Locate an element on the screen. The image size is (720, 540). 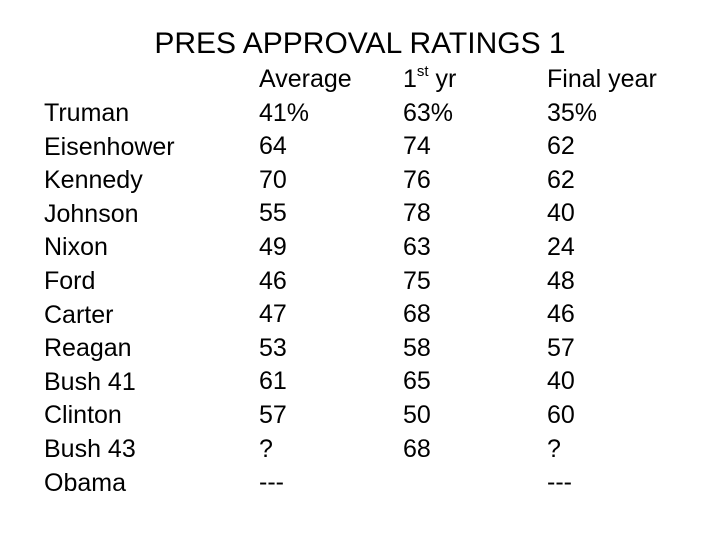
first-year-header-suffix: st is located at coordinates (422, 71).